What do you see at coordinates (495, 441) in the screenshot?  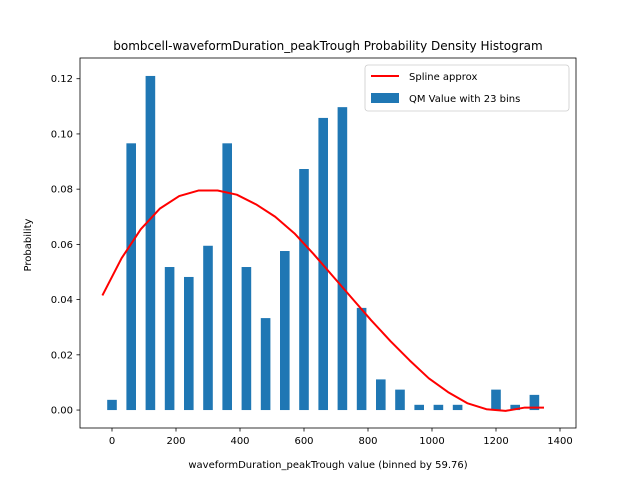 I see `x-tick-label: 1200` at bounding box center [495, 441].